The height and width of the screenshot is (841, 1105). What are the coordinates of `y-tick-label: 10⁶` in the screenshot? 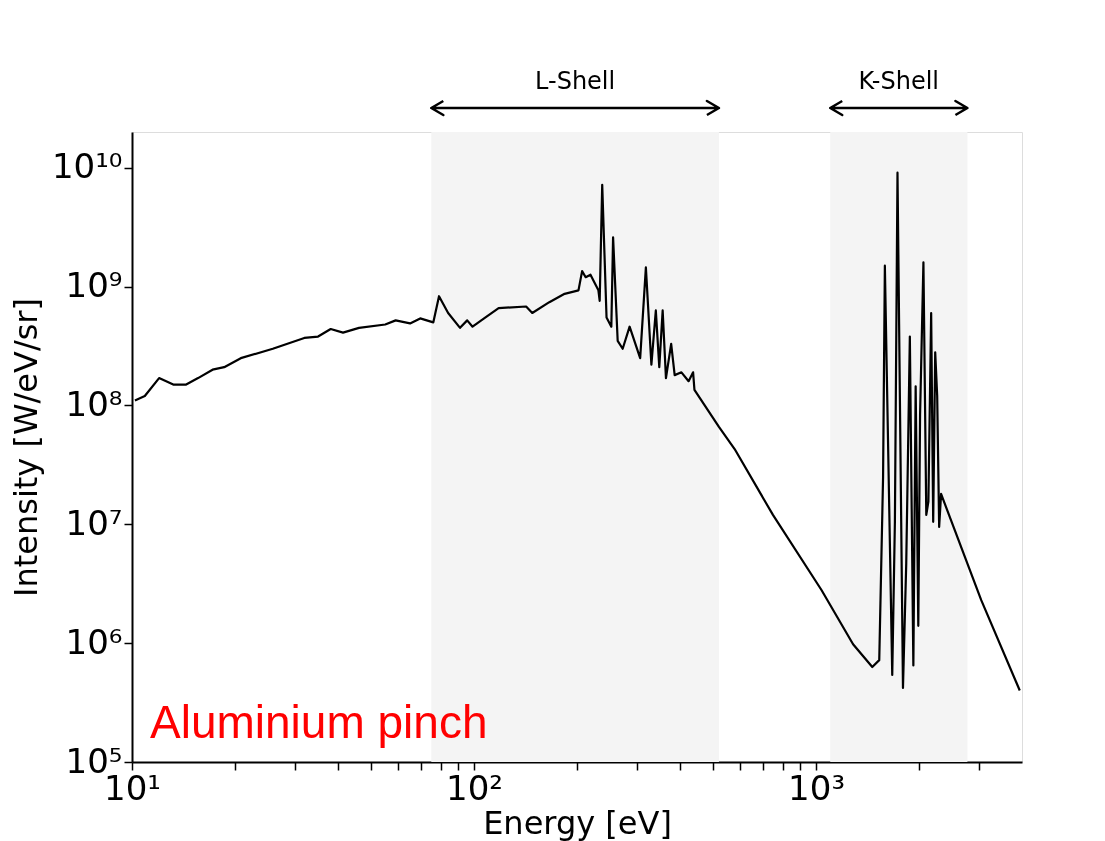 It's located at (94, 641).